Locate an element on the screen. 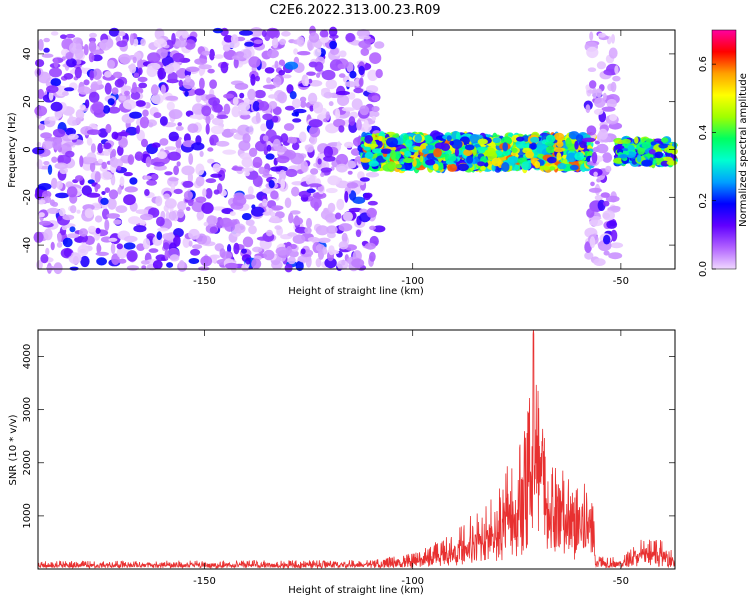 The image size is (750, 604). spectrogram-y-tick-label: 40 is located at coordinates (27, 54).